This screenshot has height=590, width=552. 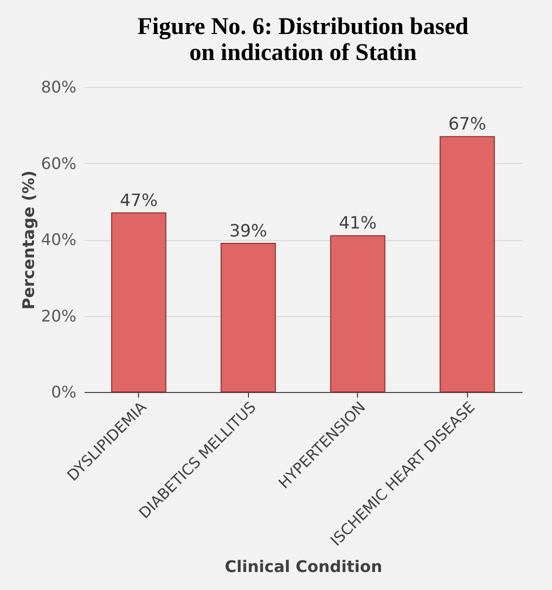 What do you see at coordinates (304, 40) in the screenshot?
I see `chart-title: Figure No. 6: Distribution based on indication of Statin` at bounding box center [304, 40].